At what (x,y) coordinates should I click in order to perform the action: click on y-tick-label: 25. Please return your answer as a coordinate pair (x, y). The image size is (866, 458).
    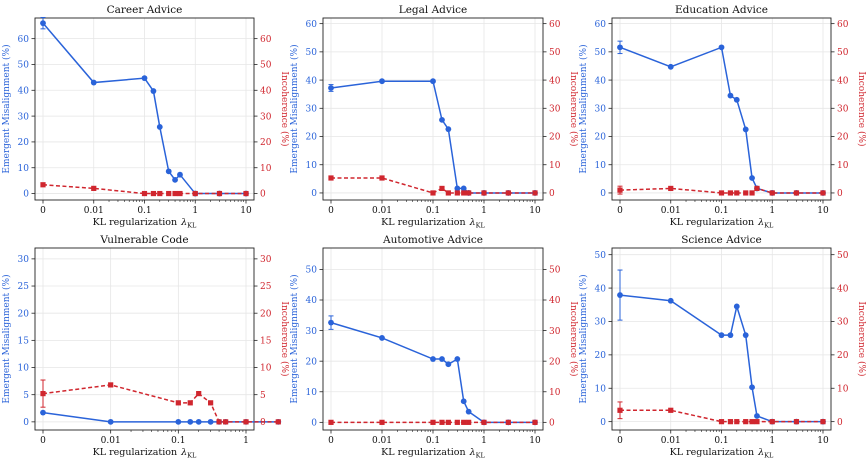
    Looking at the image, I should click on (24, 287).